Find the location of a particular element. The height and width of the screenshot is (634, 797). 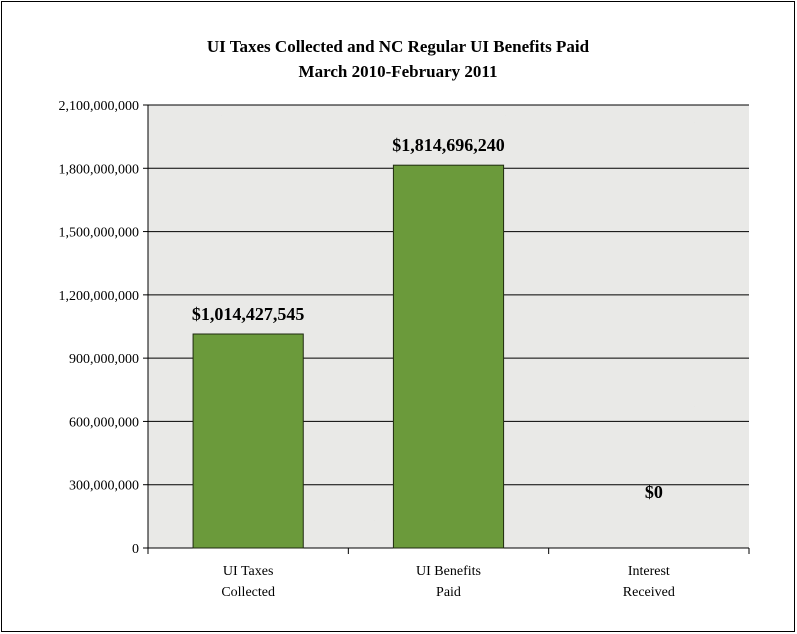

x-category-label: Interest is located at coordinates (649, 571).